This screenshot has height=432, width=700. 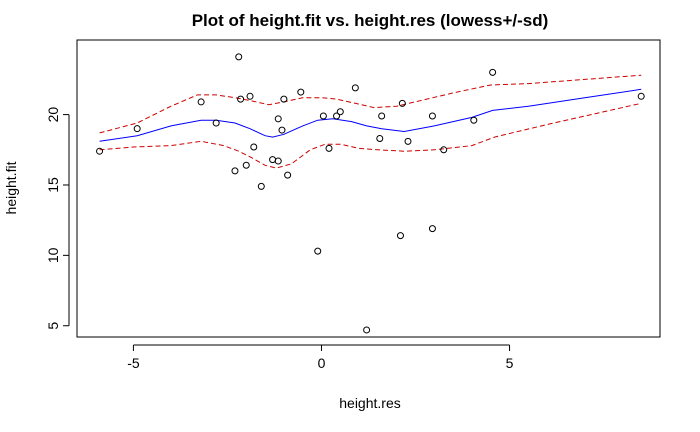 I want to click on x-tick-label: 0, so click(x=322, y=363).